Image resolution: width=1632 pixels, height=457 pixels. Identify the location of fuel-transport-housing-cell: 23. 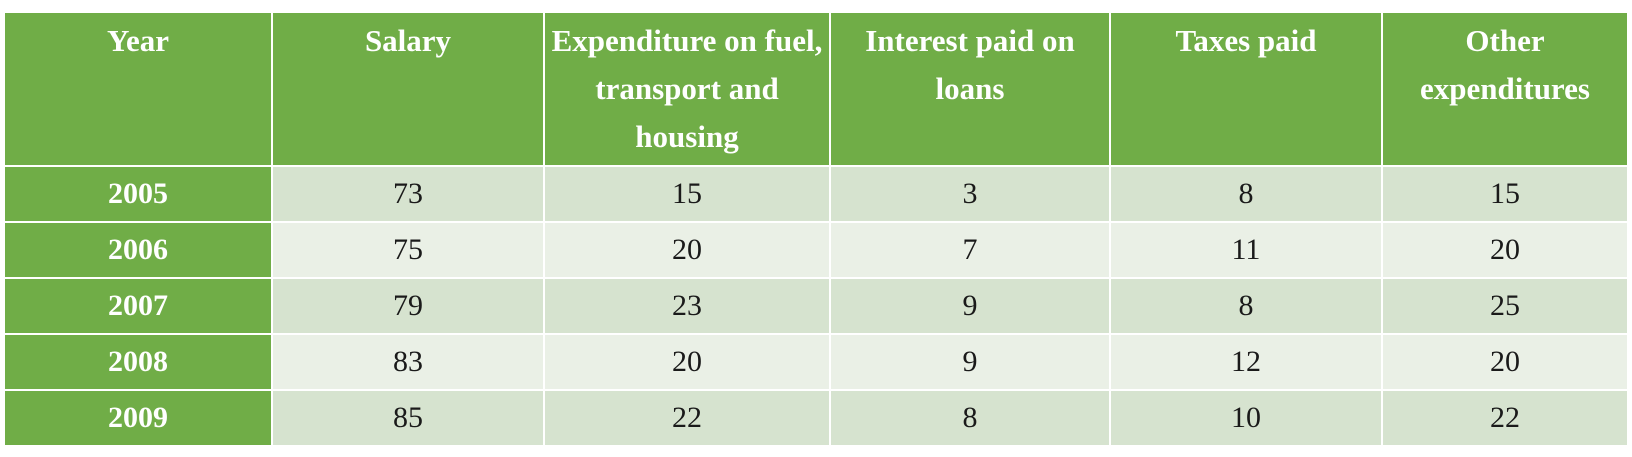
(687, 306).